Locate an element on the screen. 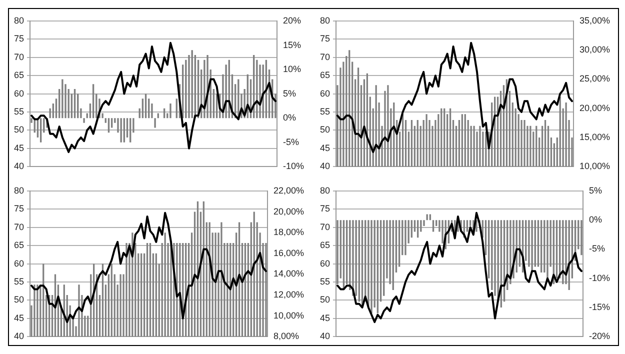 The width and height of the screenshot is (625, 354). y2-tick-label: 18,00% is located at coordinates (288, 232).